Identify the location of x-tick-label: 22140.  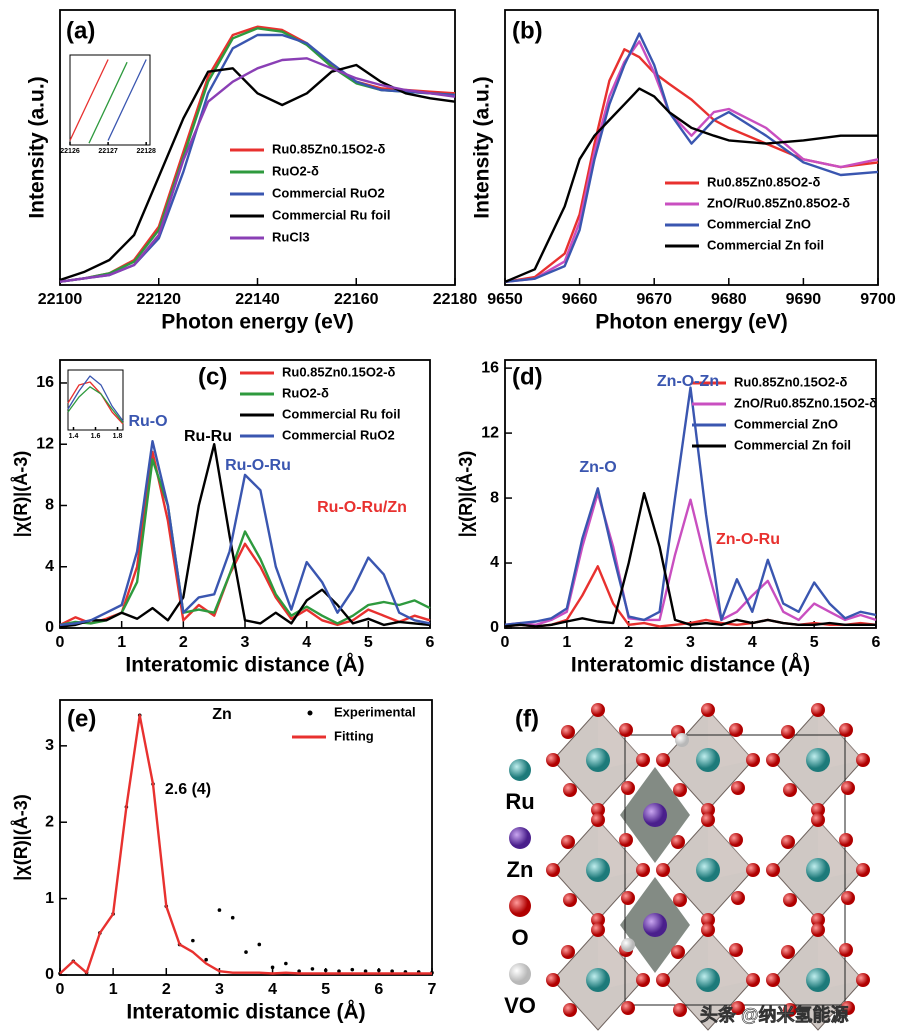
(257, 299).